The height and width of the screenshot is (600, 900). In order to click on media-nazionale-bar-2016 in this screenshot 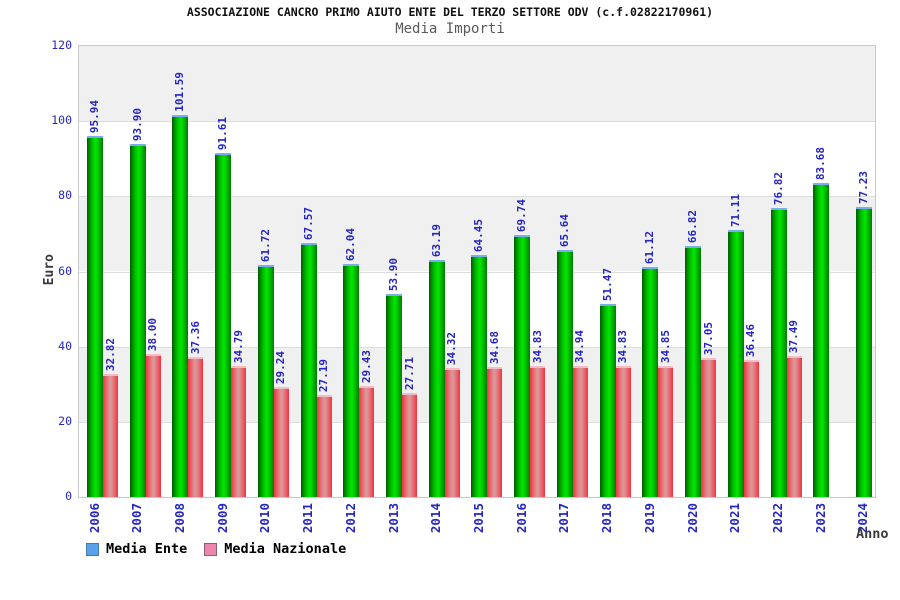, I will do `click(538, 431)`.